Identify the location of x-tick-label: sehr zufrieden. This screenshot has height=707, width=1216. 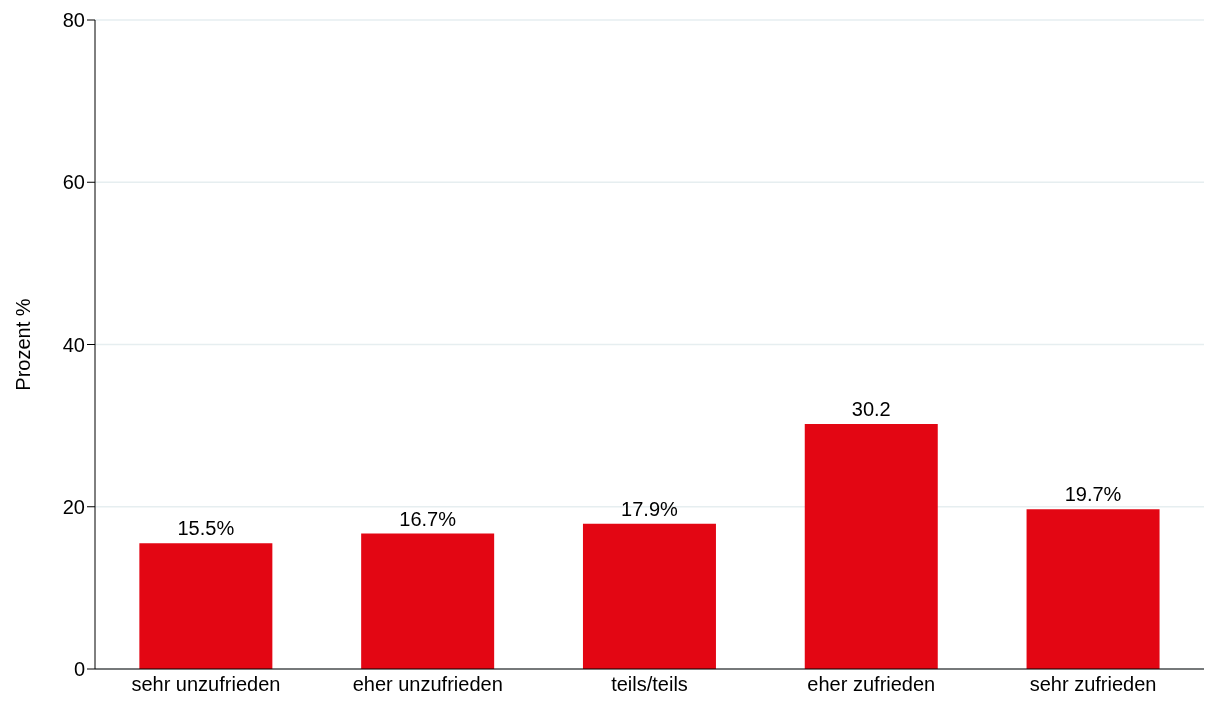
(1093, 684).